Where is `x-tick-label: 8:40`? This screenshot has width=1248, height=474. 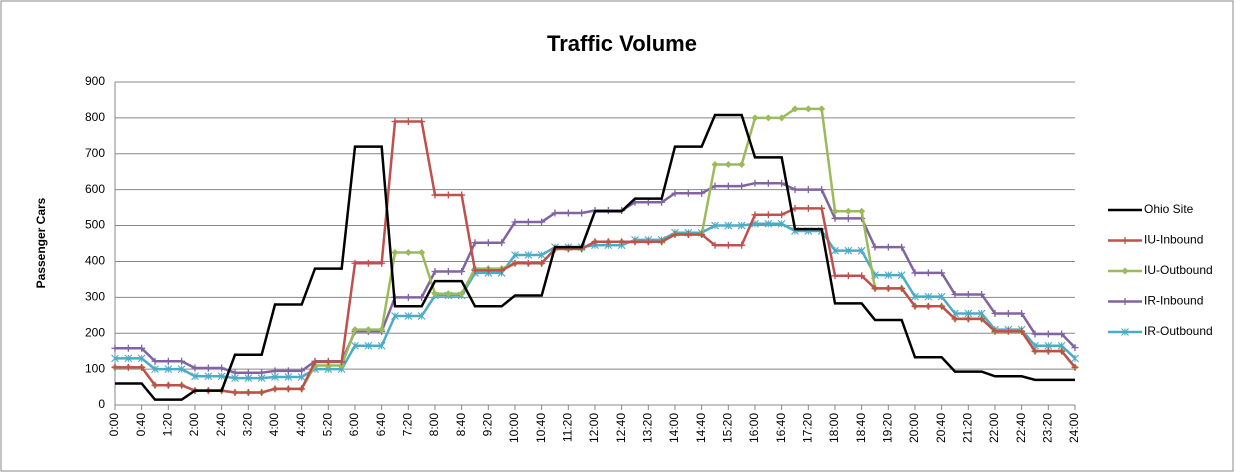
x-tick-label: 8:40 is located at coordinates (461, 425).